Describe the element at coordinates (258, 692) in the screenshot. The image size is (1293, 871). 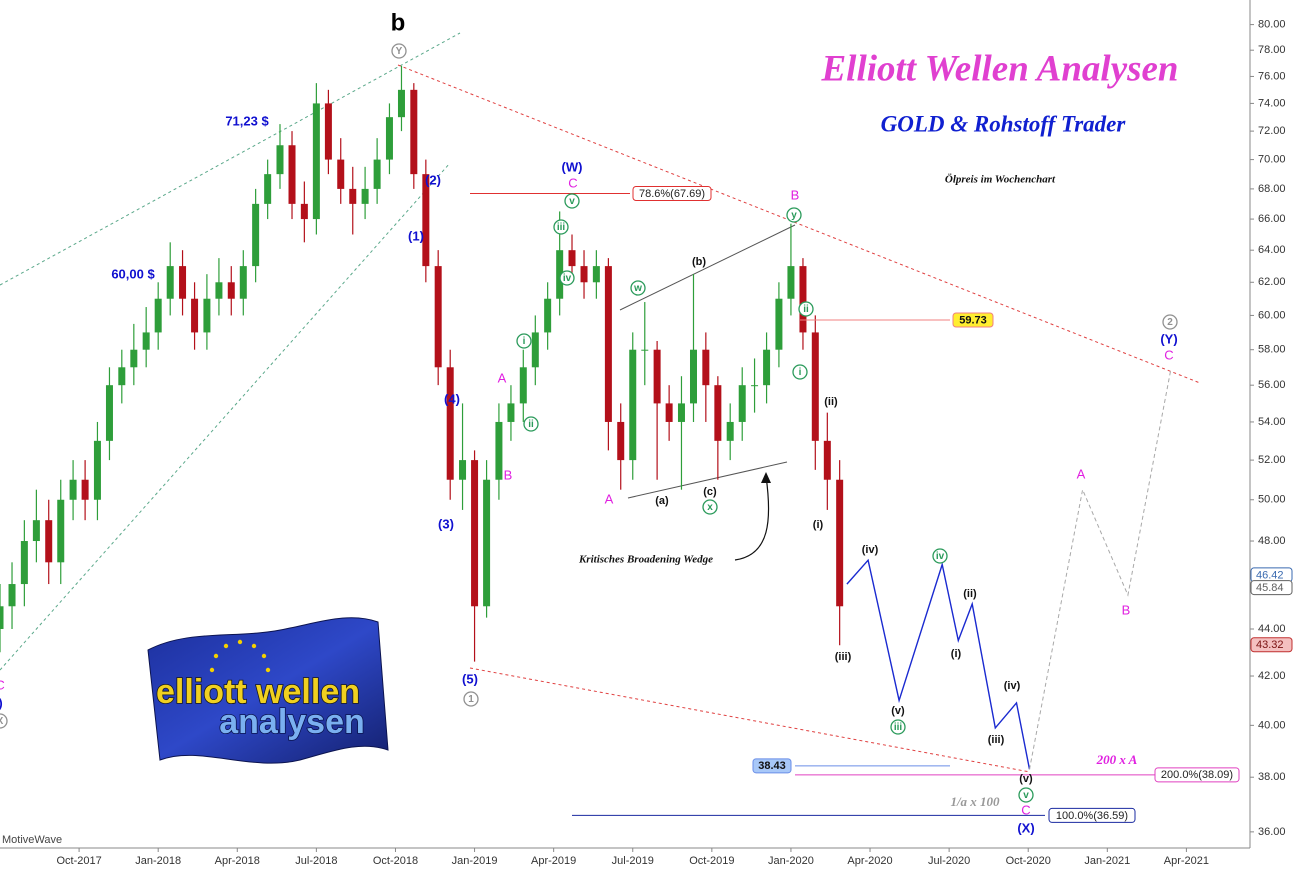
I see `logo-text: elliott wellen` at that location.